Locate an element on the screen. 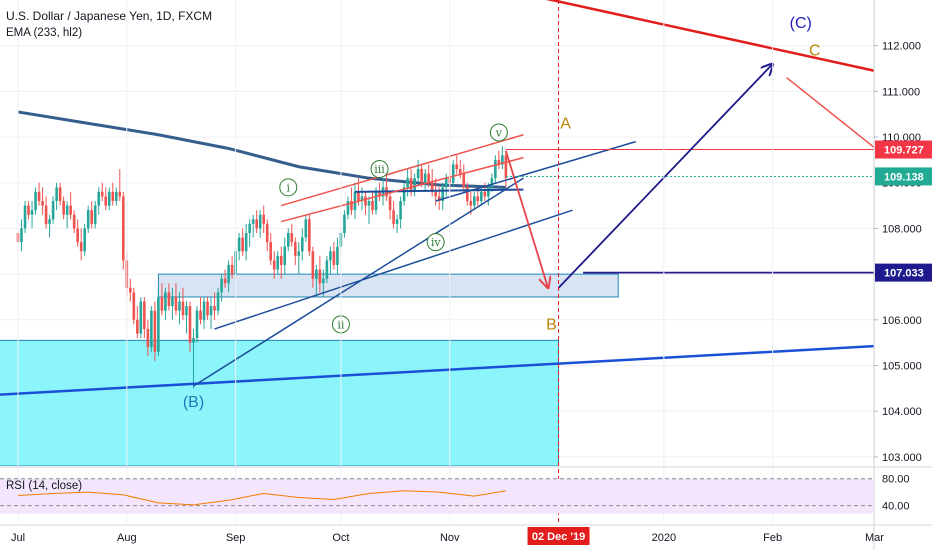  price-label-bg is located at coordinates (903, 149).